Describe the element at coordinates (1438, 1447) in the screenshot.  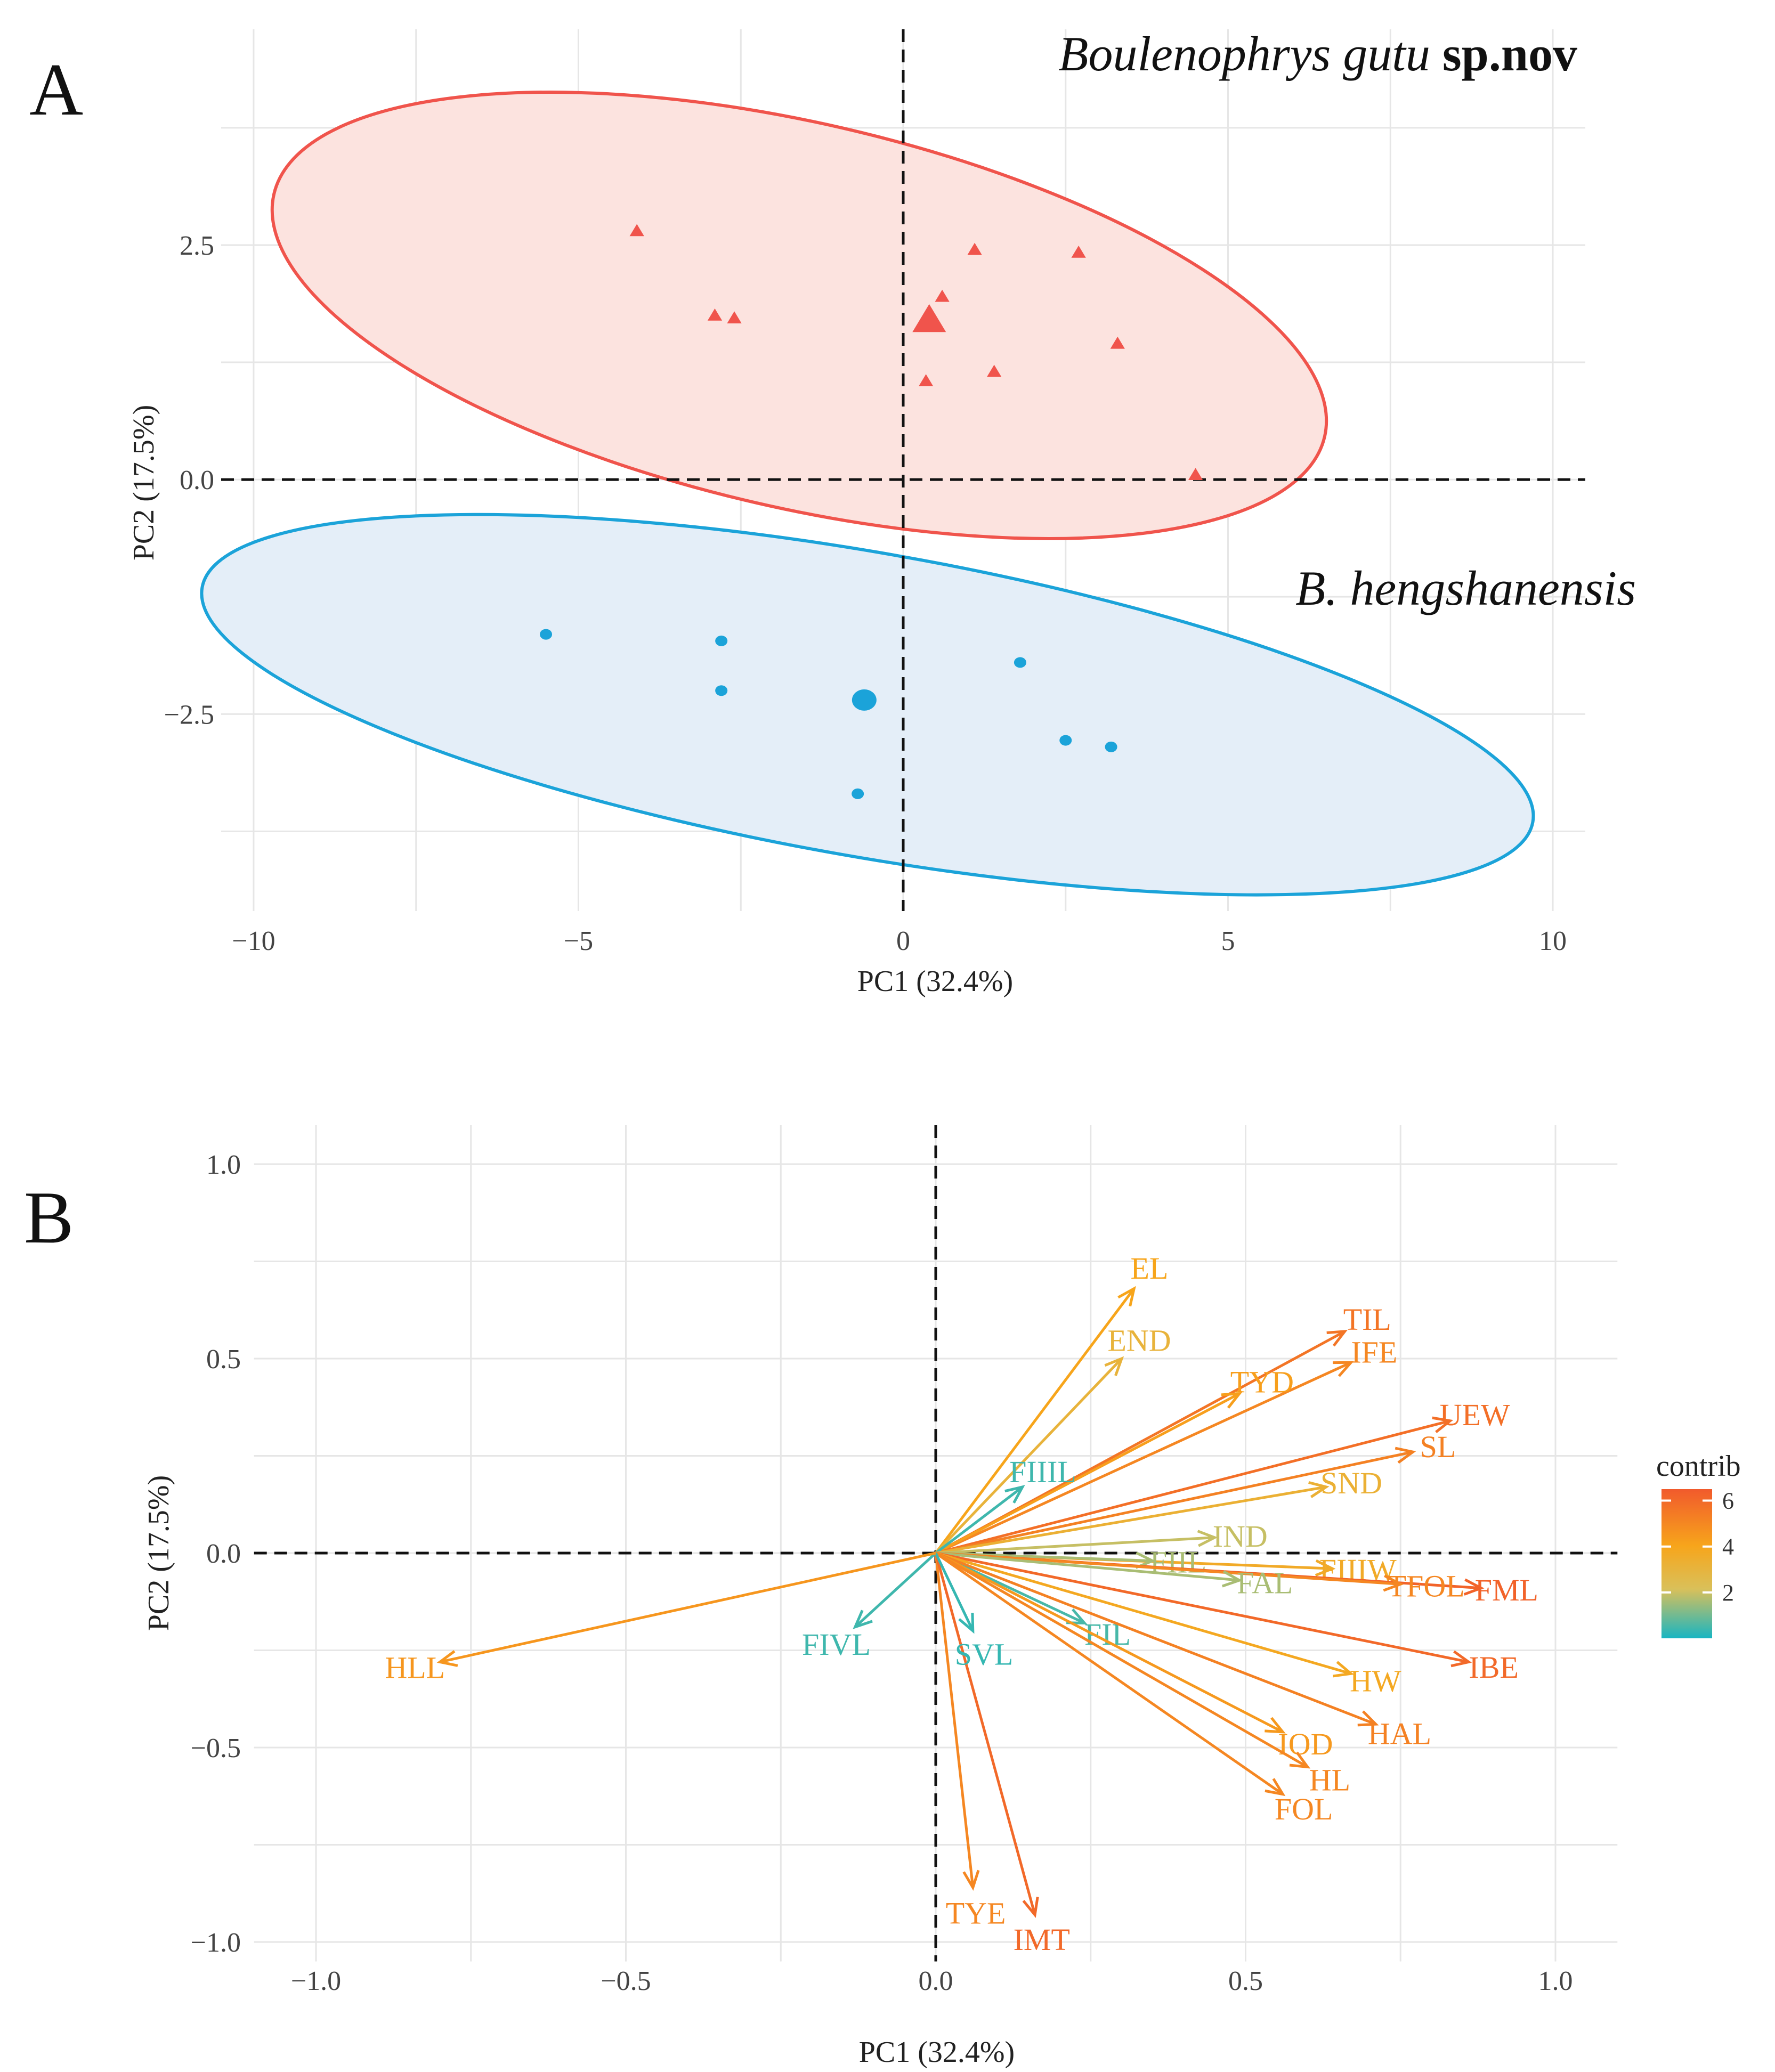
I see `variable-label-sl: SL` at that location.